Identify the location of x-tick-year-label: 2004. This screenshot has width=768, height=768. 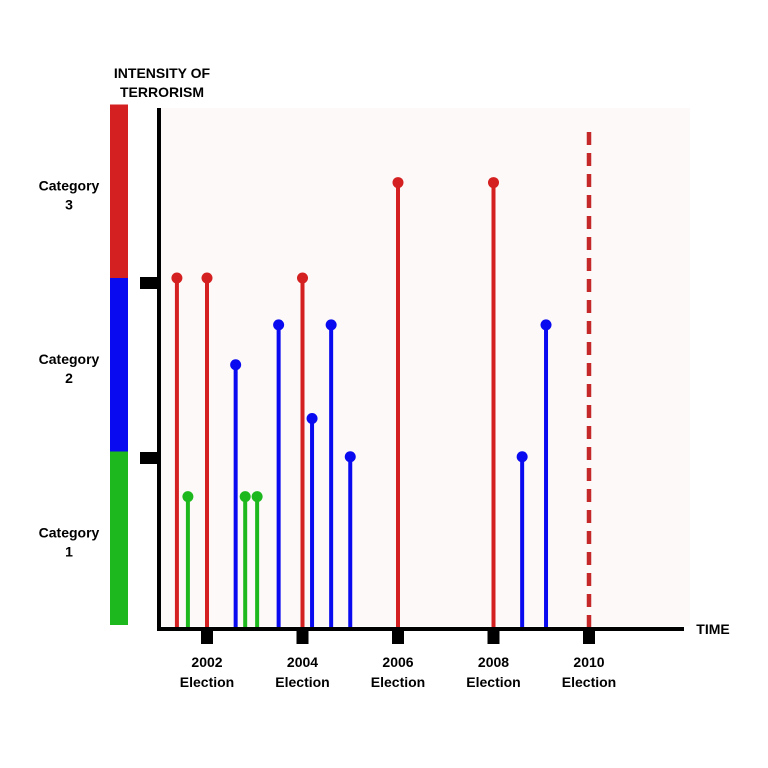
(302, 662).